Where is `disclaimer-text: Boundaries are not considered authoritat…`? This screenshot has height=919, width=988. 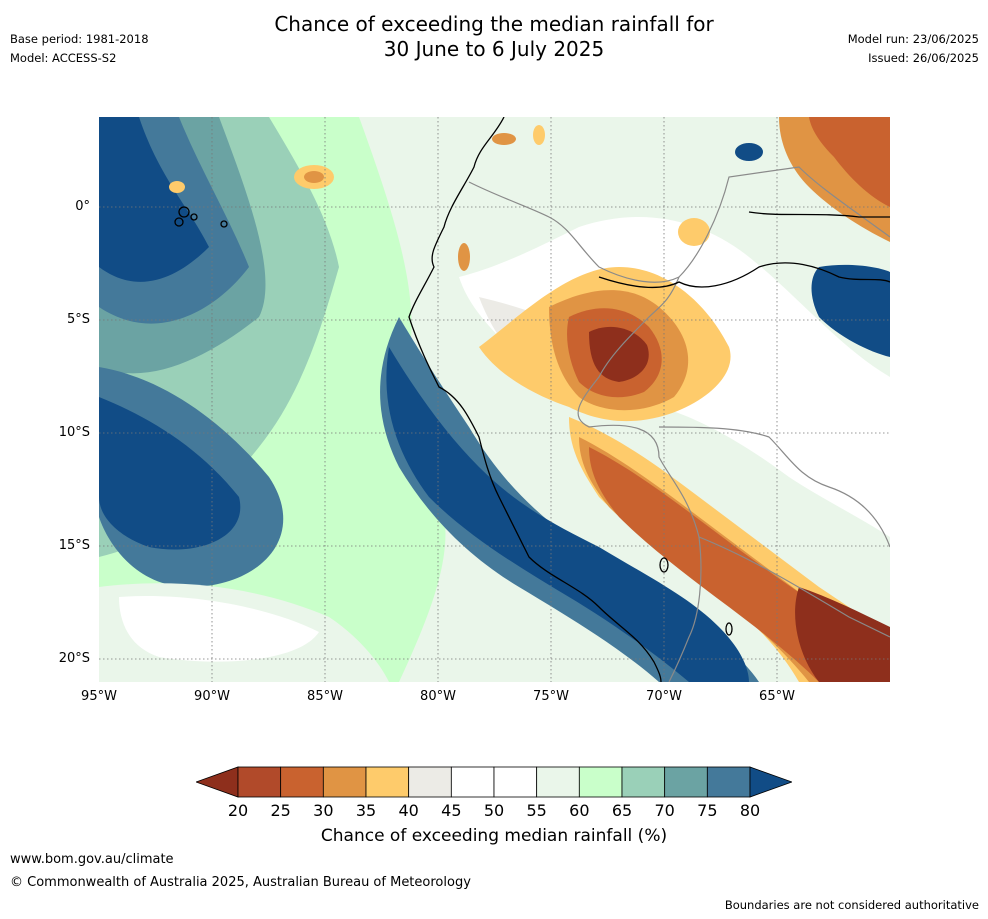
disclaimer-text: Boundaries are not considered authoritat… is located at coordinates (851, 905).